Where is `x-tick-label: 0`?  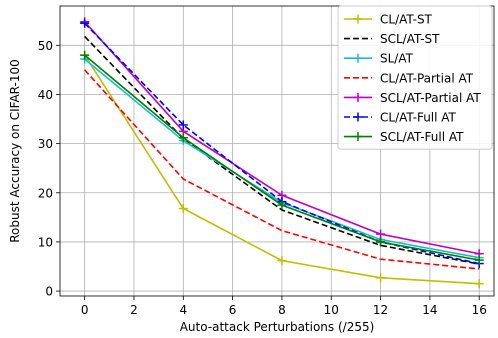 x-tick-label: 0 is located at coordinates (85, 310).